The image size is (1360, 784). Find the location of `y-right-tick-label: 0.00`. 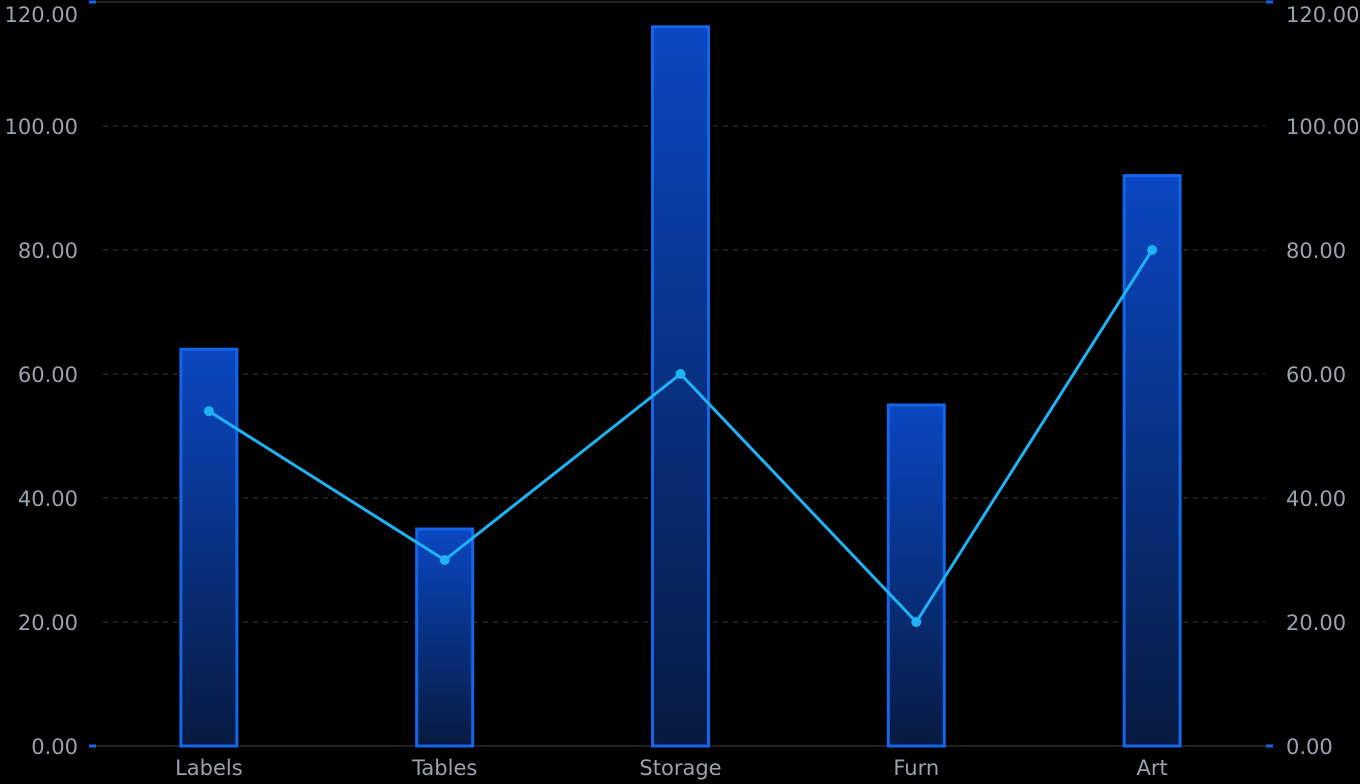

y-right-tick-label: 0.00 is located at coordinates (1309, 747).